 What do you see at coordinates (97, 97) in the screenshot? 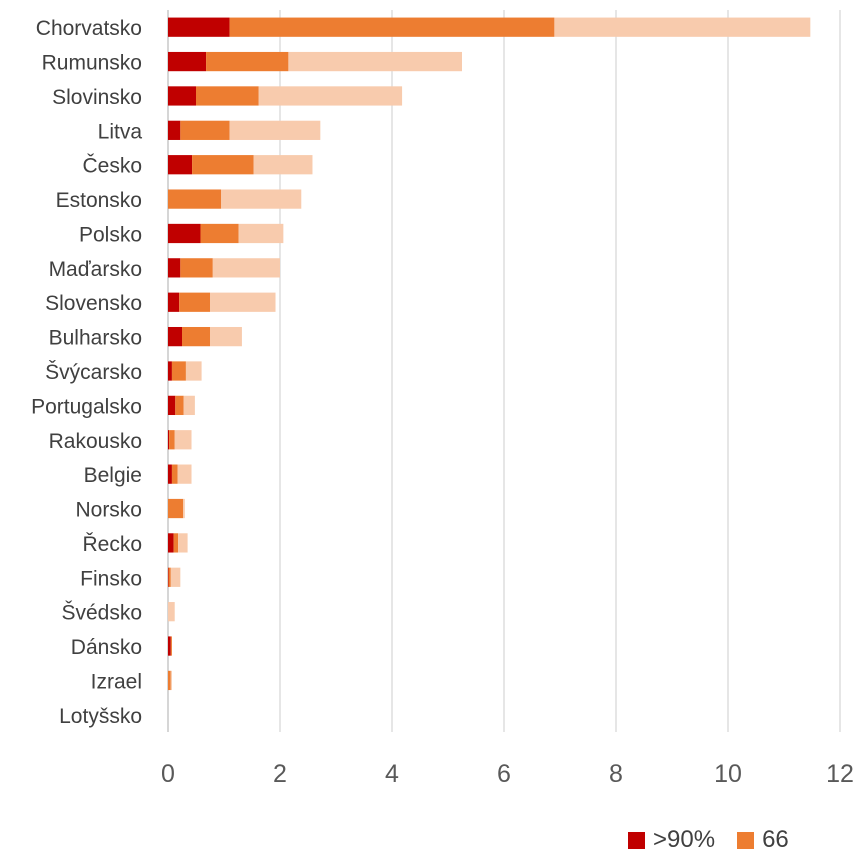
I see `category-label: Slovinsko` at bounding box center [97, 97].